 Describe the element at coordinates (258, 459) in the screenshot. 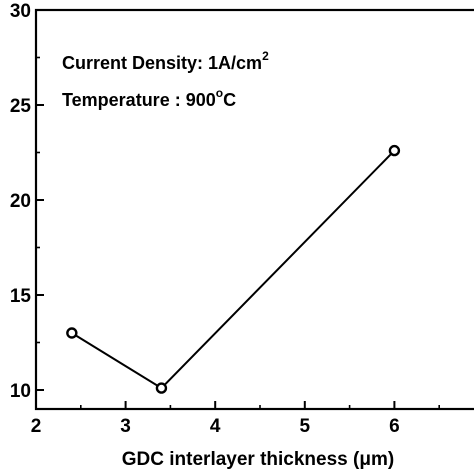

I see `x-axis-title: GDC interlayer thickness (μm)` at that location.